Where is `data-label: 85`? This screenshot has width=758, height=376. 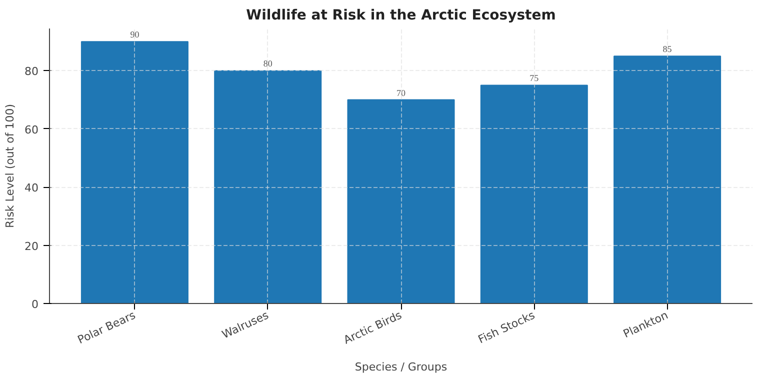 data-label: 85 is located at coordinates (667, 49).